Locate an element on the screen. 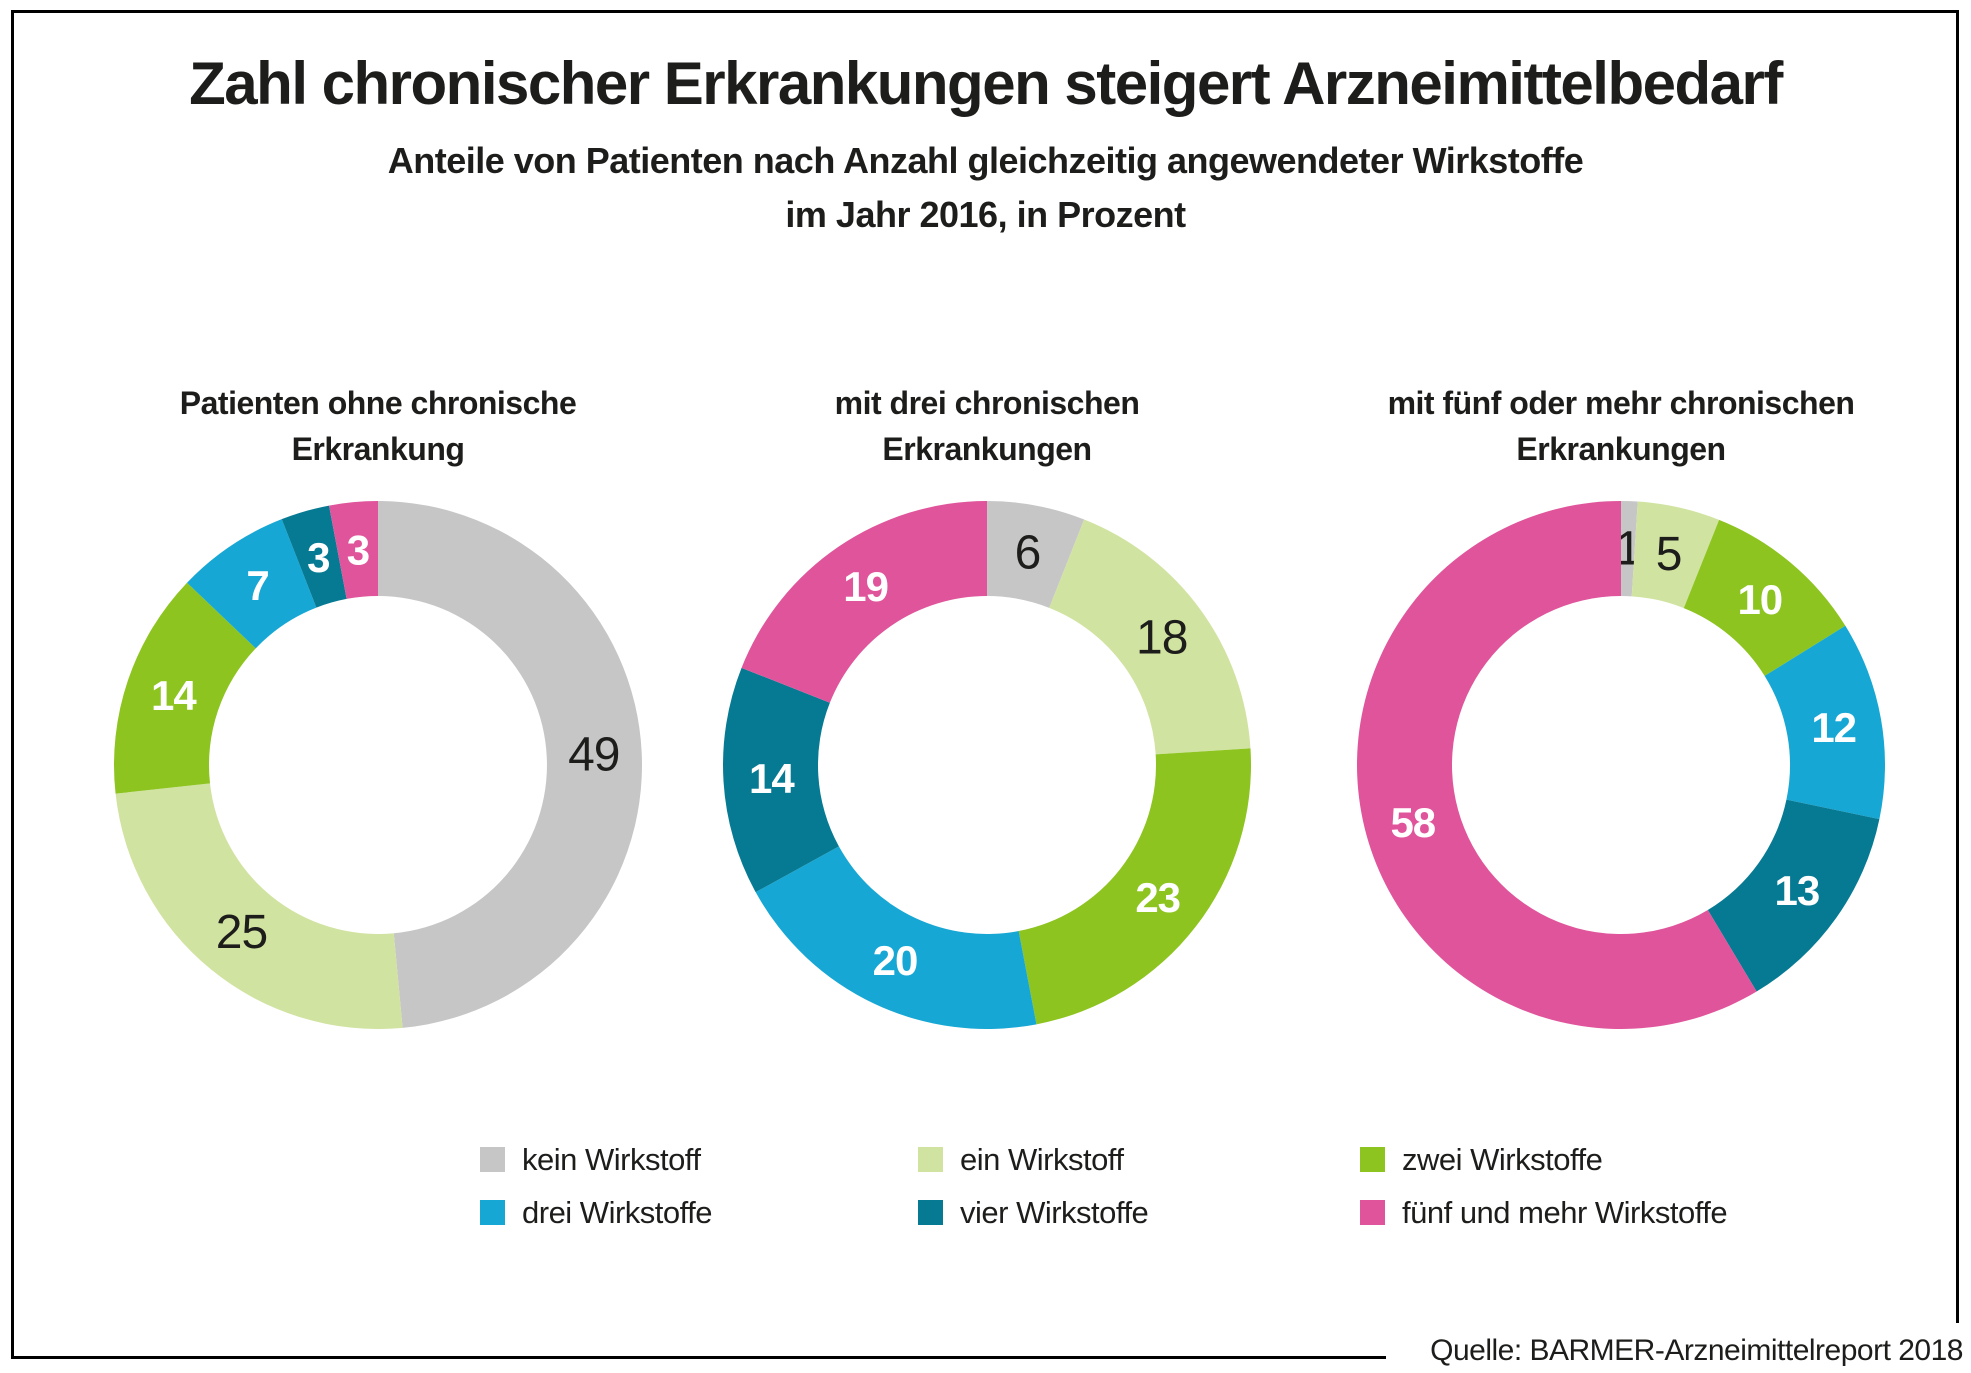 The width and height of the screenshot is (1971, 1373). legend-label: ein Wirkstoff is located at coordinates (1042, 1159).